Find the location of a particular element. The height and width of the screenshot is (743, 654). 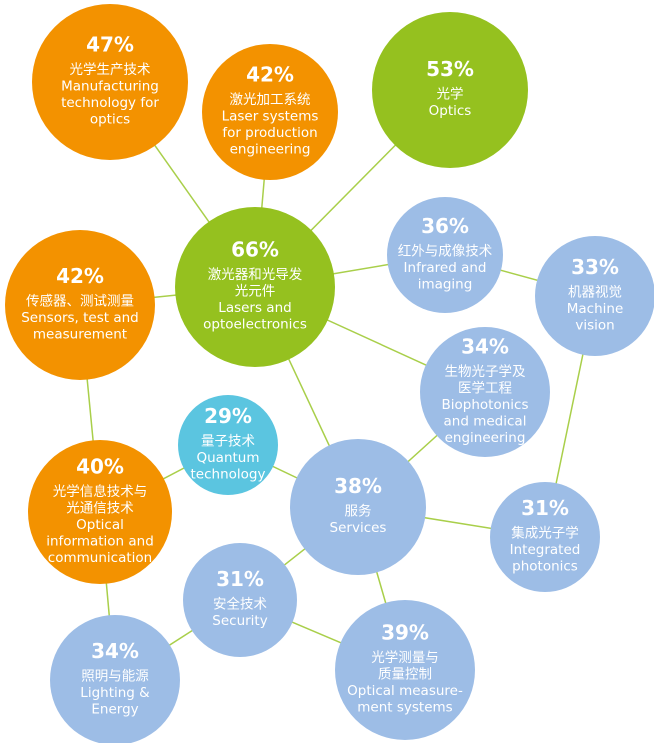

bubble-label: Integrated is located at coordinates (545, 550).